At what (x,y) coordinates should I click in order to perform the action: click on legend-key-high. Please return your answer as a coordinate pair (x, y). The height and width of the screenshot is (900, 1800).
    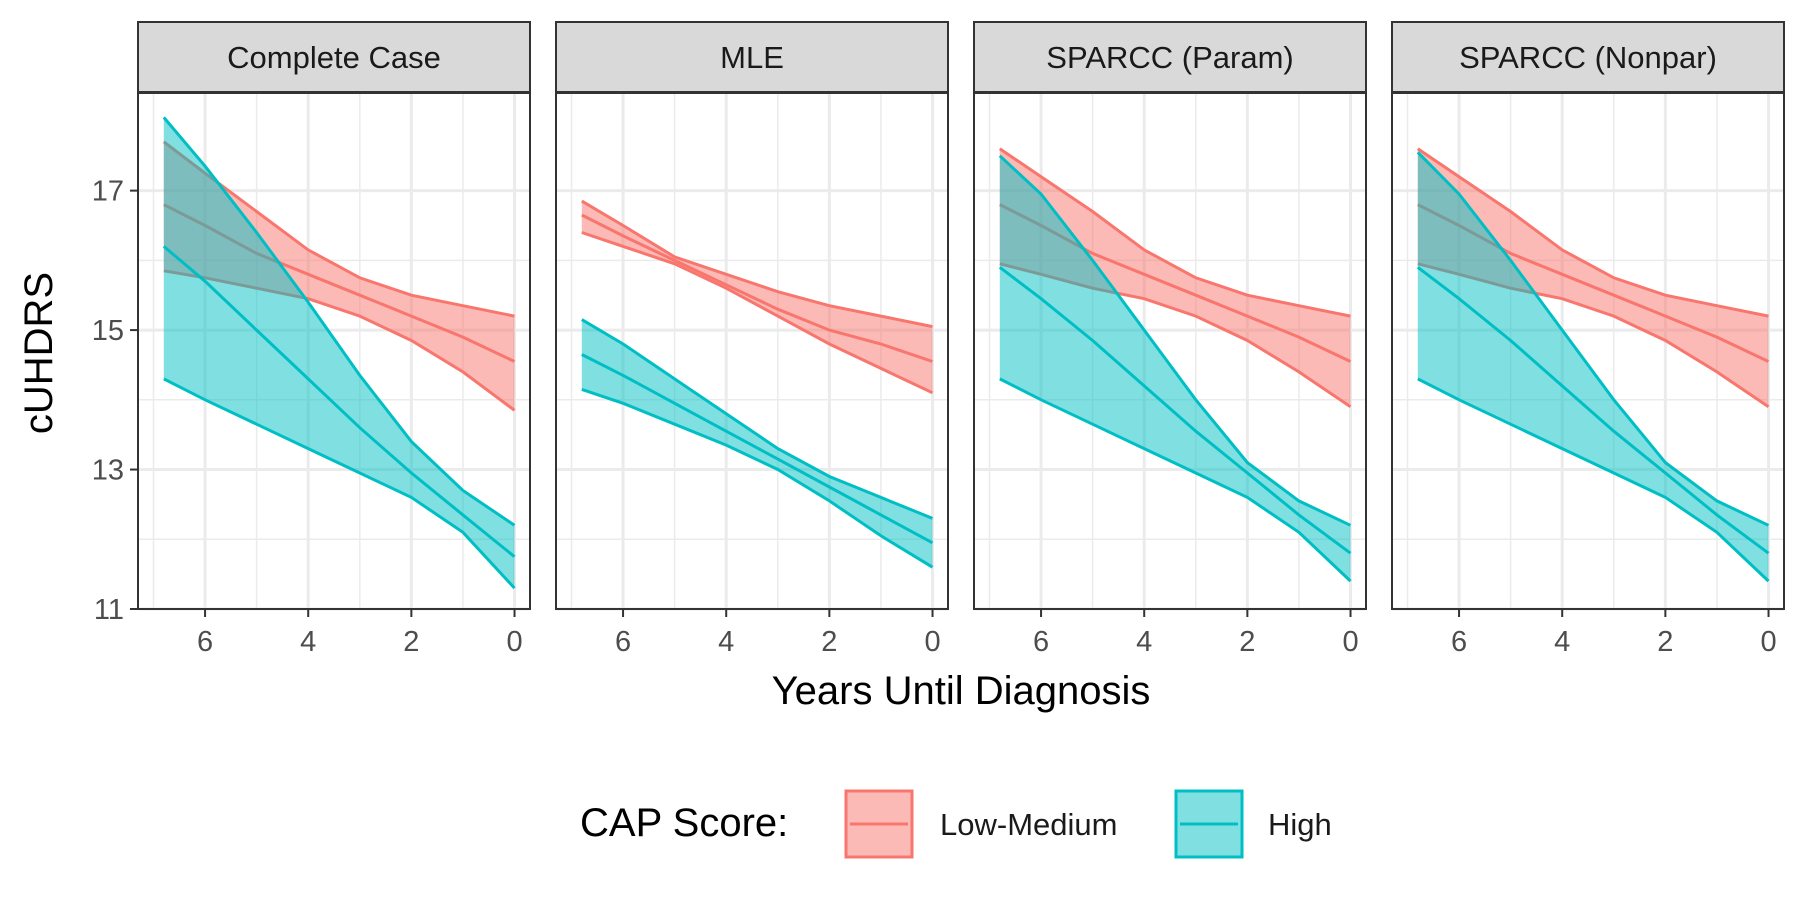
    Looking at the image, I should click on (1209, 824).